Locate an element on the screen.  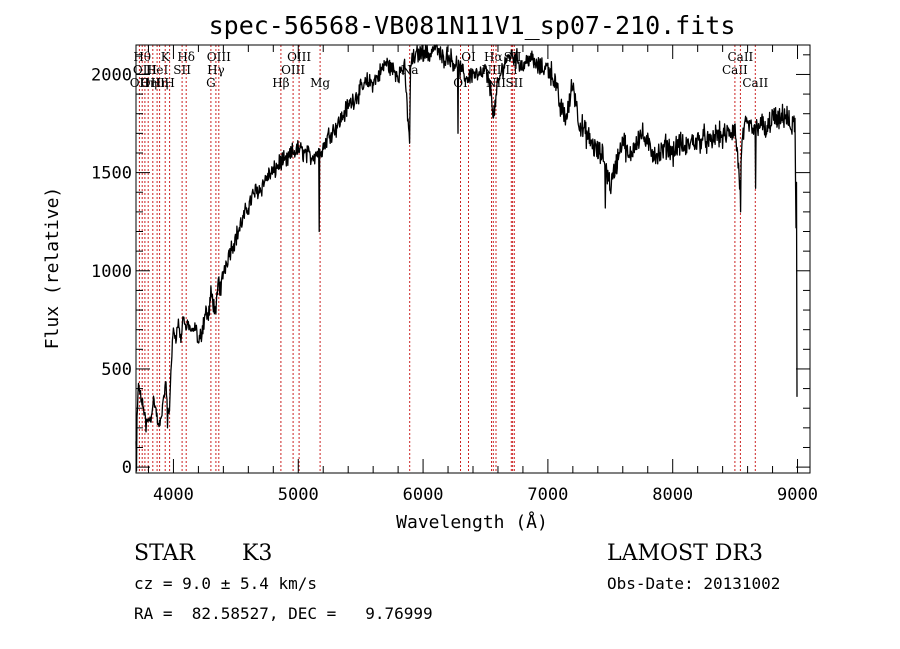
line-marker-label-28: CaII is located at coordinates (740, 57).